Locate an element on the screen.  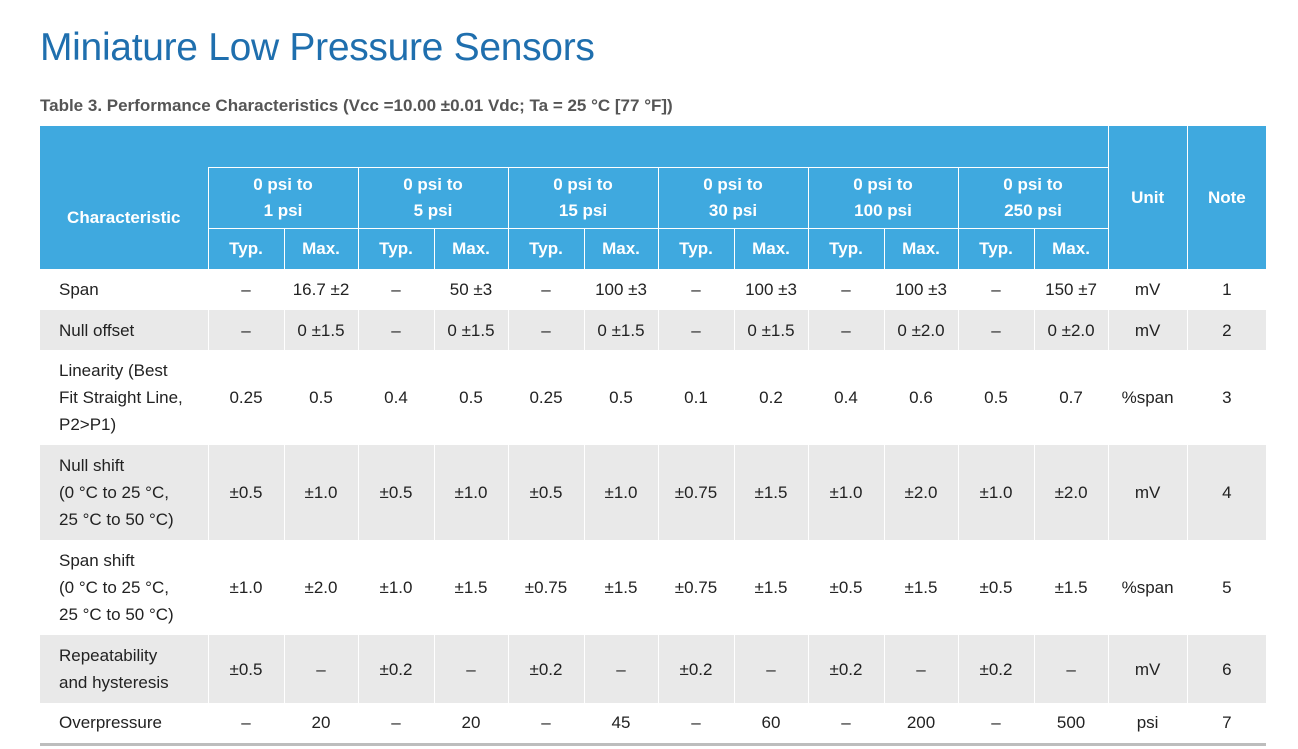
header-range-1: 0 psi to 1 psi is located at coordinates (282, 198).